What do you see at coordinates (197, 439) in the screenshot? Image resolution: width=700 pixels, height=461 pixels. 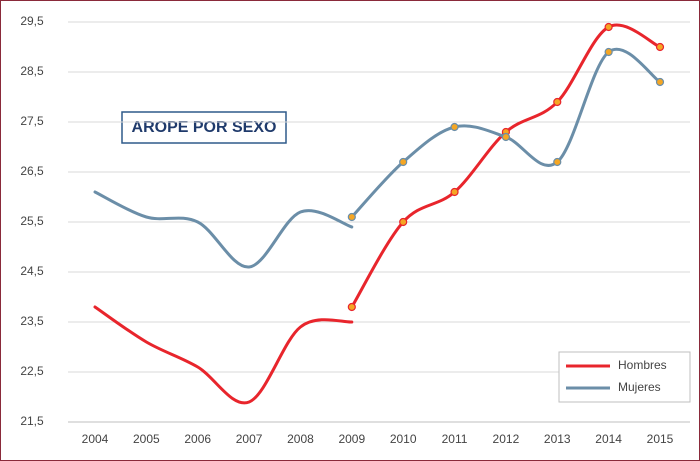 I see `x-tick-label: 2006` at bounding box center [197, 439].